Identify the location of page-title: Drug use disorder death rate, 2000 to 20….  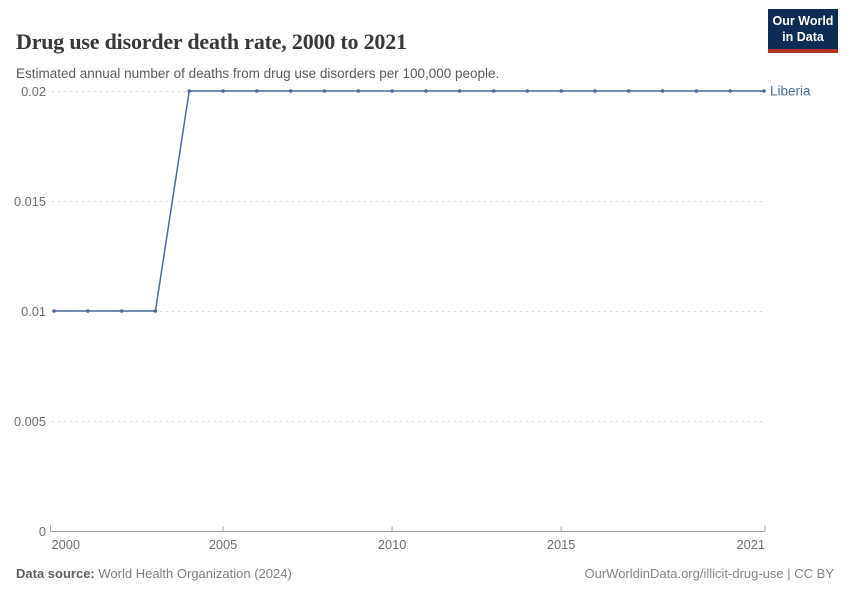
(211, 41).